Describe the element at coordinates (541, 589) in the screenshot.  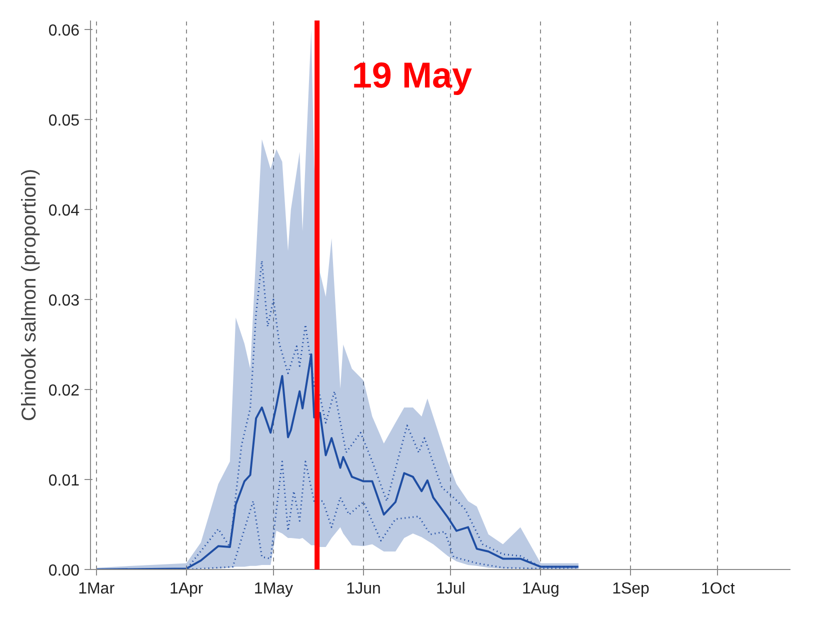
I see `x-tick-label: 1Aug` at that location.